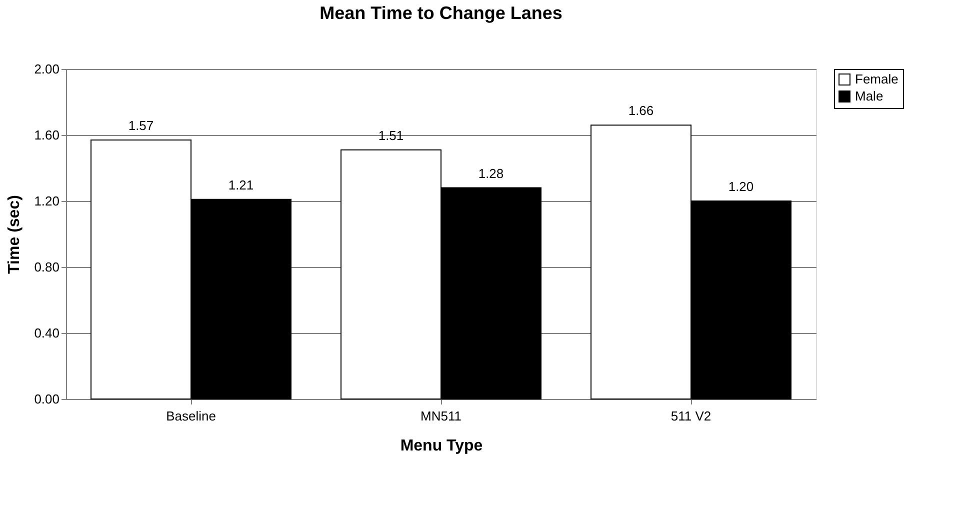  What do you see at coordinates (47, 267) in the screenshot?
I see `y-tick-label: 0.80` at bounding box center [47, 267].